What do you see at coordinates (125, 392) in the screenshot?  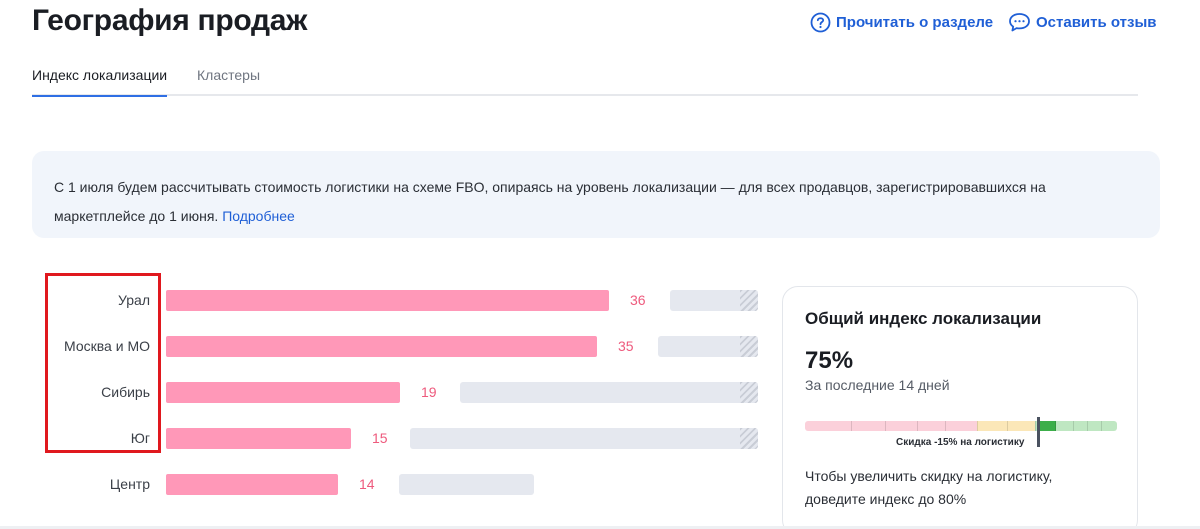 I see `region-label: Сибирь` at bounding box center [125, 392].